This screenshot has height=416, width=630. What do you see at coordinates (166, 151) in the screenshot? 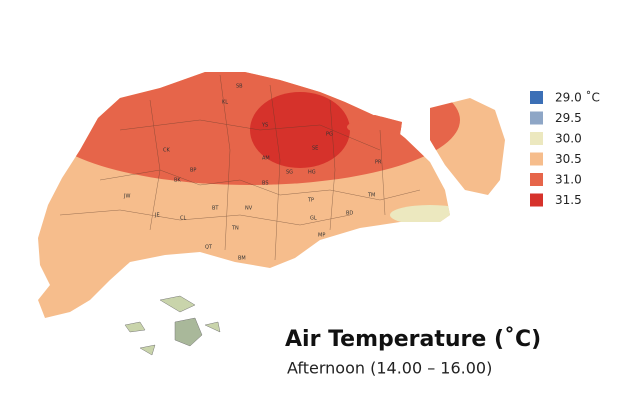
I see `district-label: CK` at bounding box center [166, 151].